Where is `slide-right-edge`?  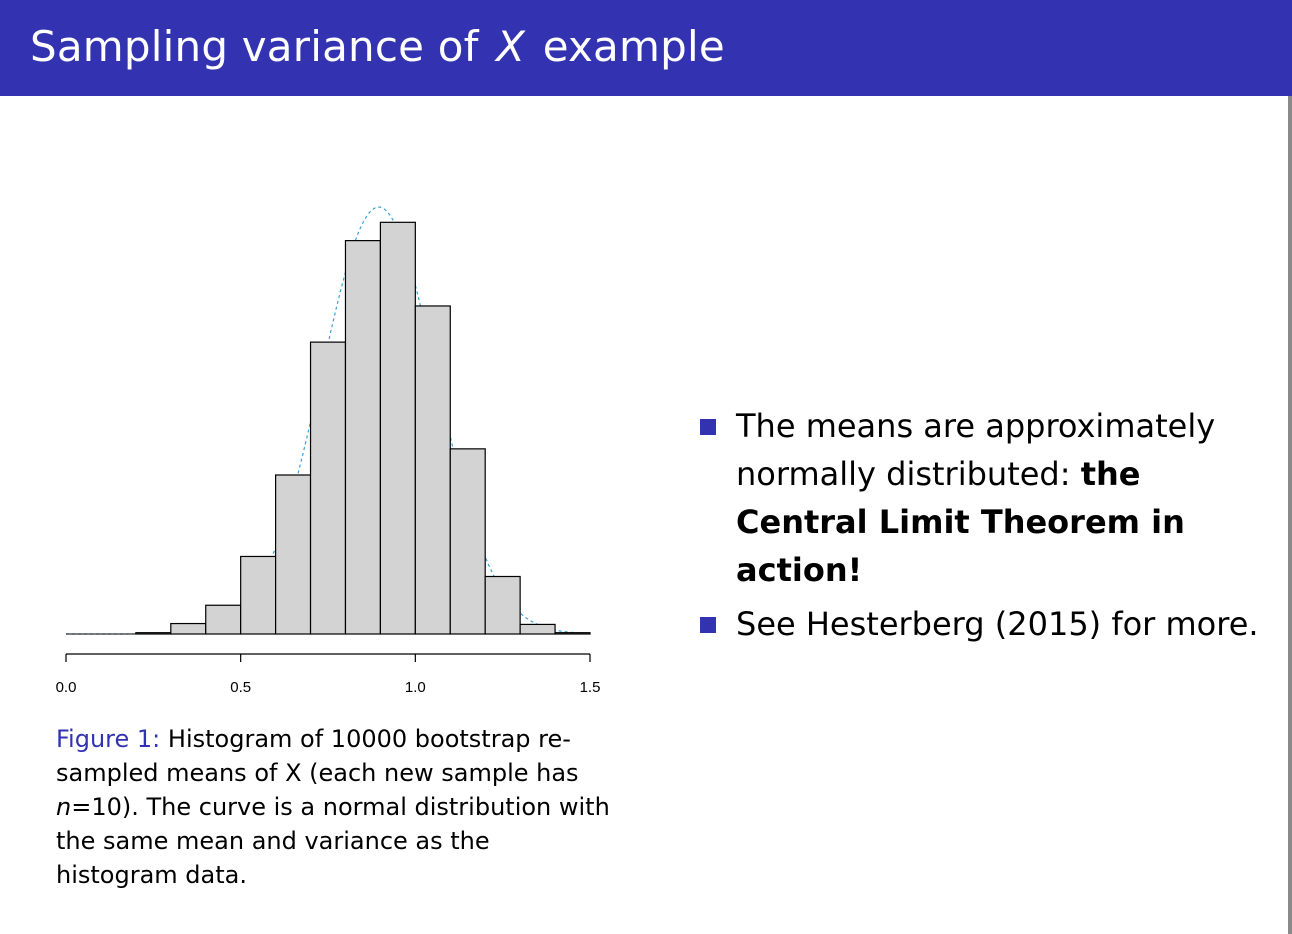
slide-right-edge is located at coordinates (1290, 515).